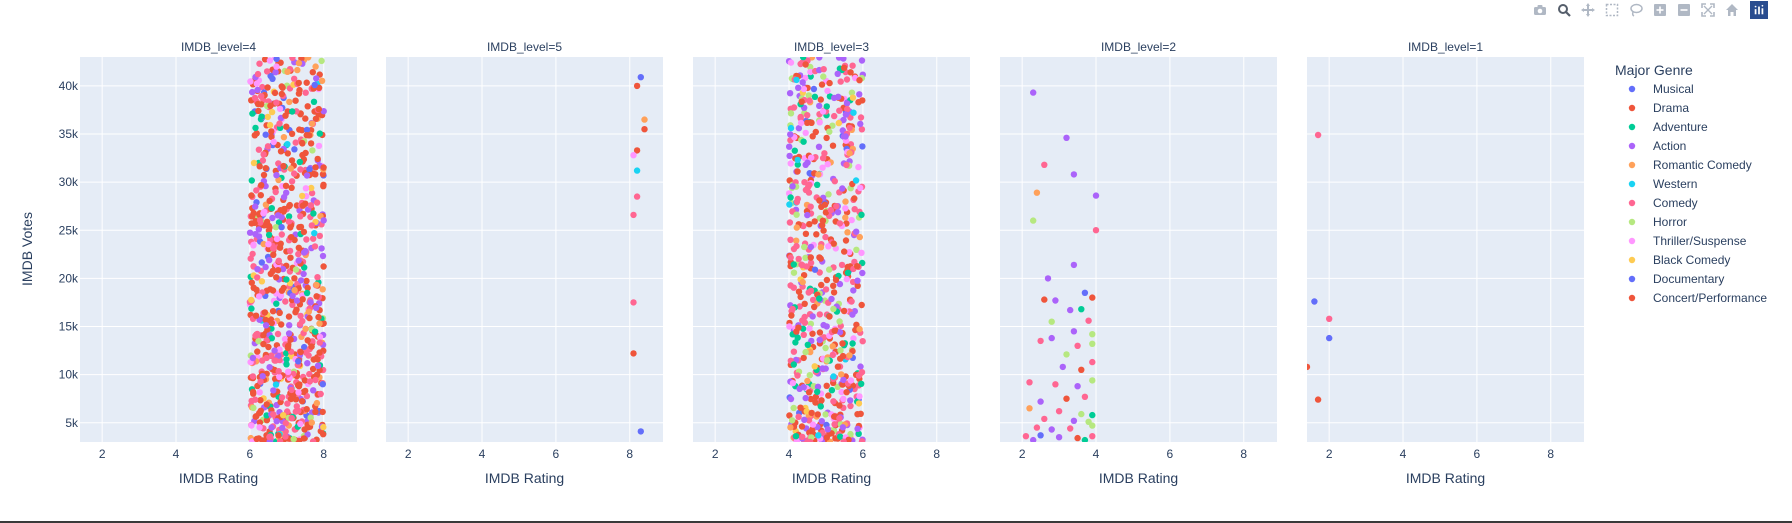 The height and width of the screenshot is (523, 1792). Describe the element at coordinates (1708, 10) in the screenshot. I see `autoscale-icon` at that location.